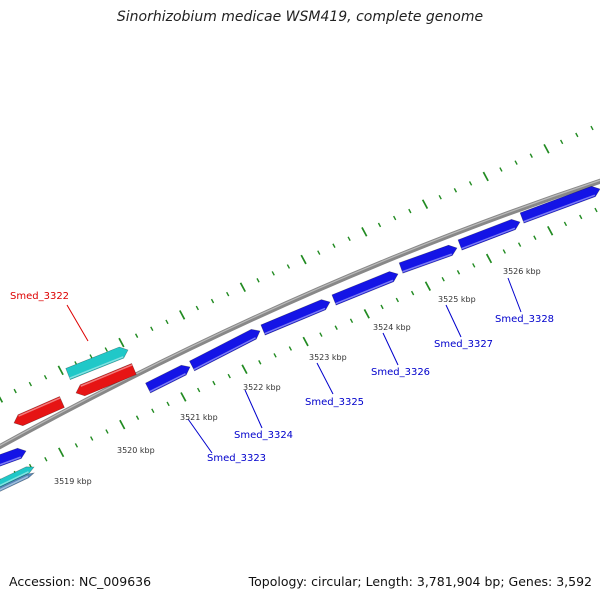  I want to click on ruler-label: 3523 kbp, so click(328, 357).